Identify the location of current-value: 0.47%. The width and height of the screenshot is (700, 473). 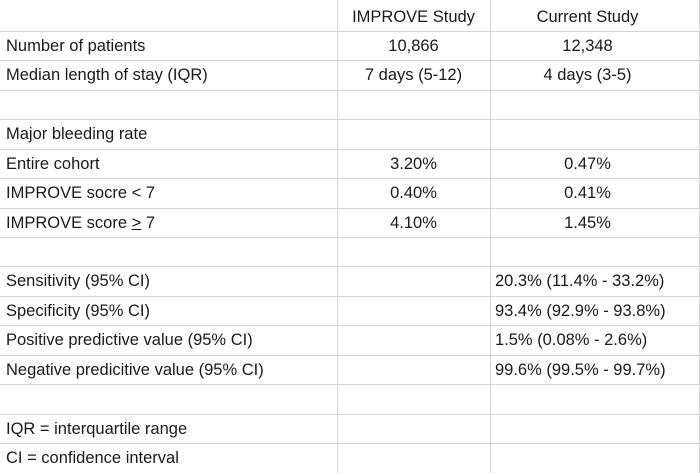
(587, 164).